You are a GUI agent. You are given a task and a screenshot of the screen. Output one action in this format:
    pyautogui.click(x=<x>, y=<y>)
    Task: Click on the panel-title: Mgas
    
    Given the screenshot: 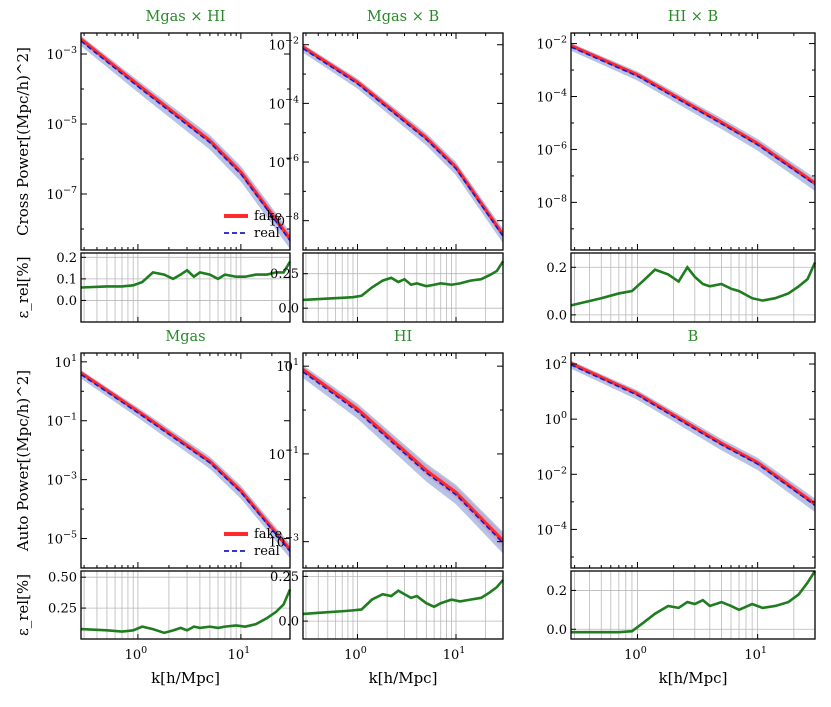 What is the action you would take?
    pyautogui.click(x=185, y=337)
    